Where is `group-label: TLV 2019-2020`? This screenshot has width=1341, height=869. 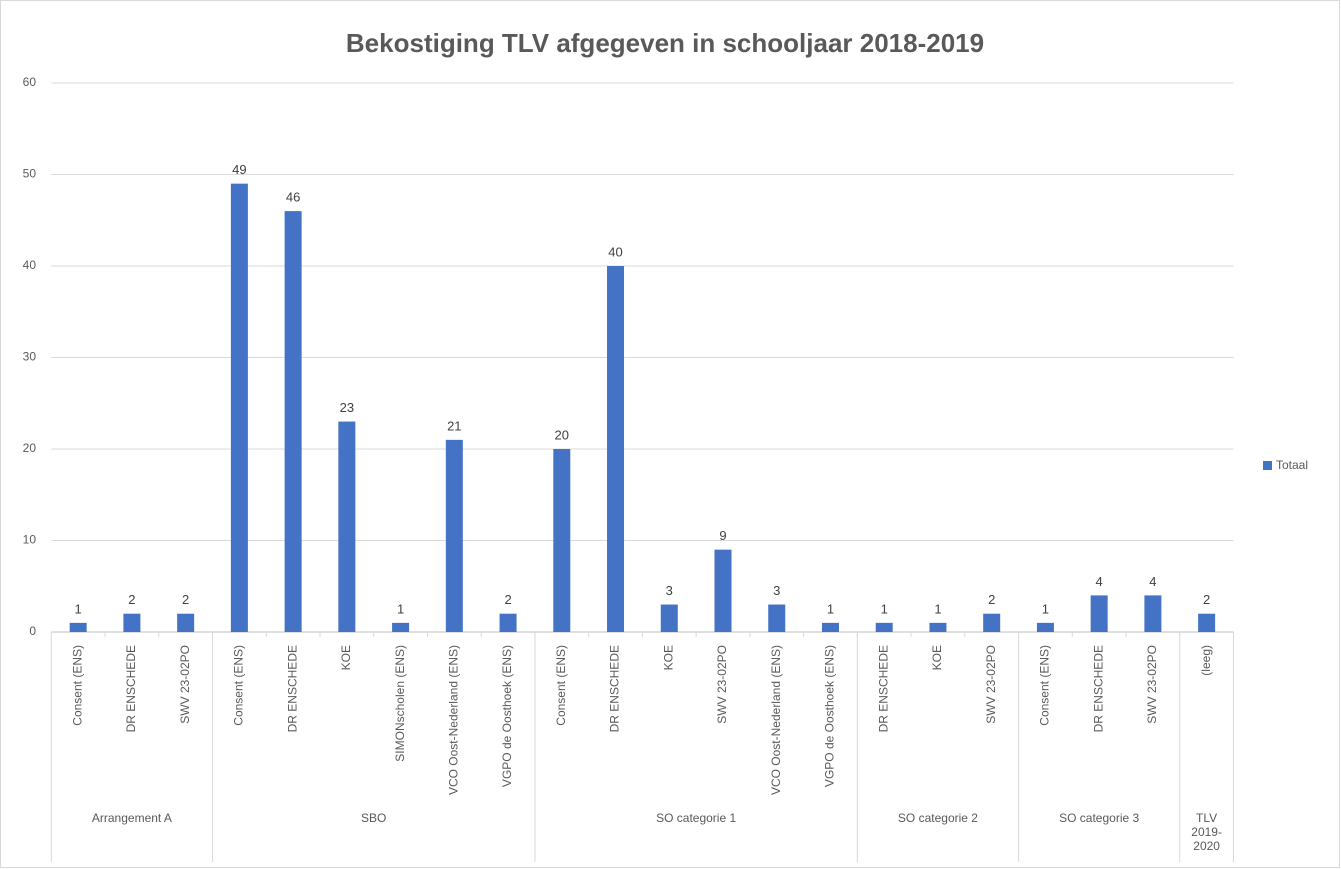
group-label: TLV 2019-2020 is located at coordinates (1206, 832).